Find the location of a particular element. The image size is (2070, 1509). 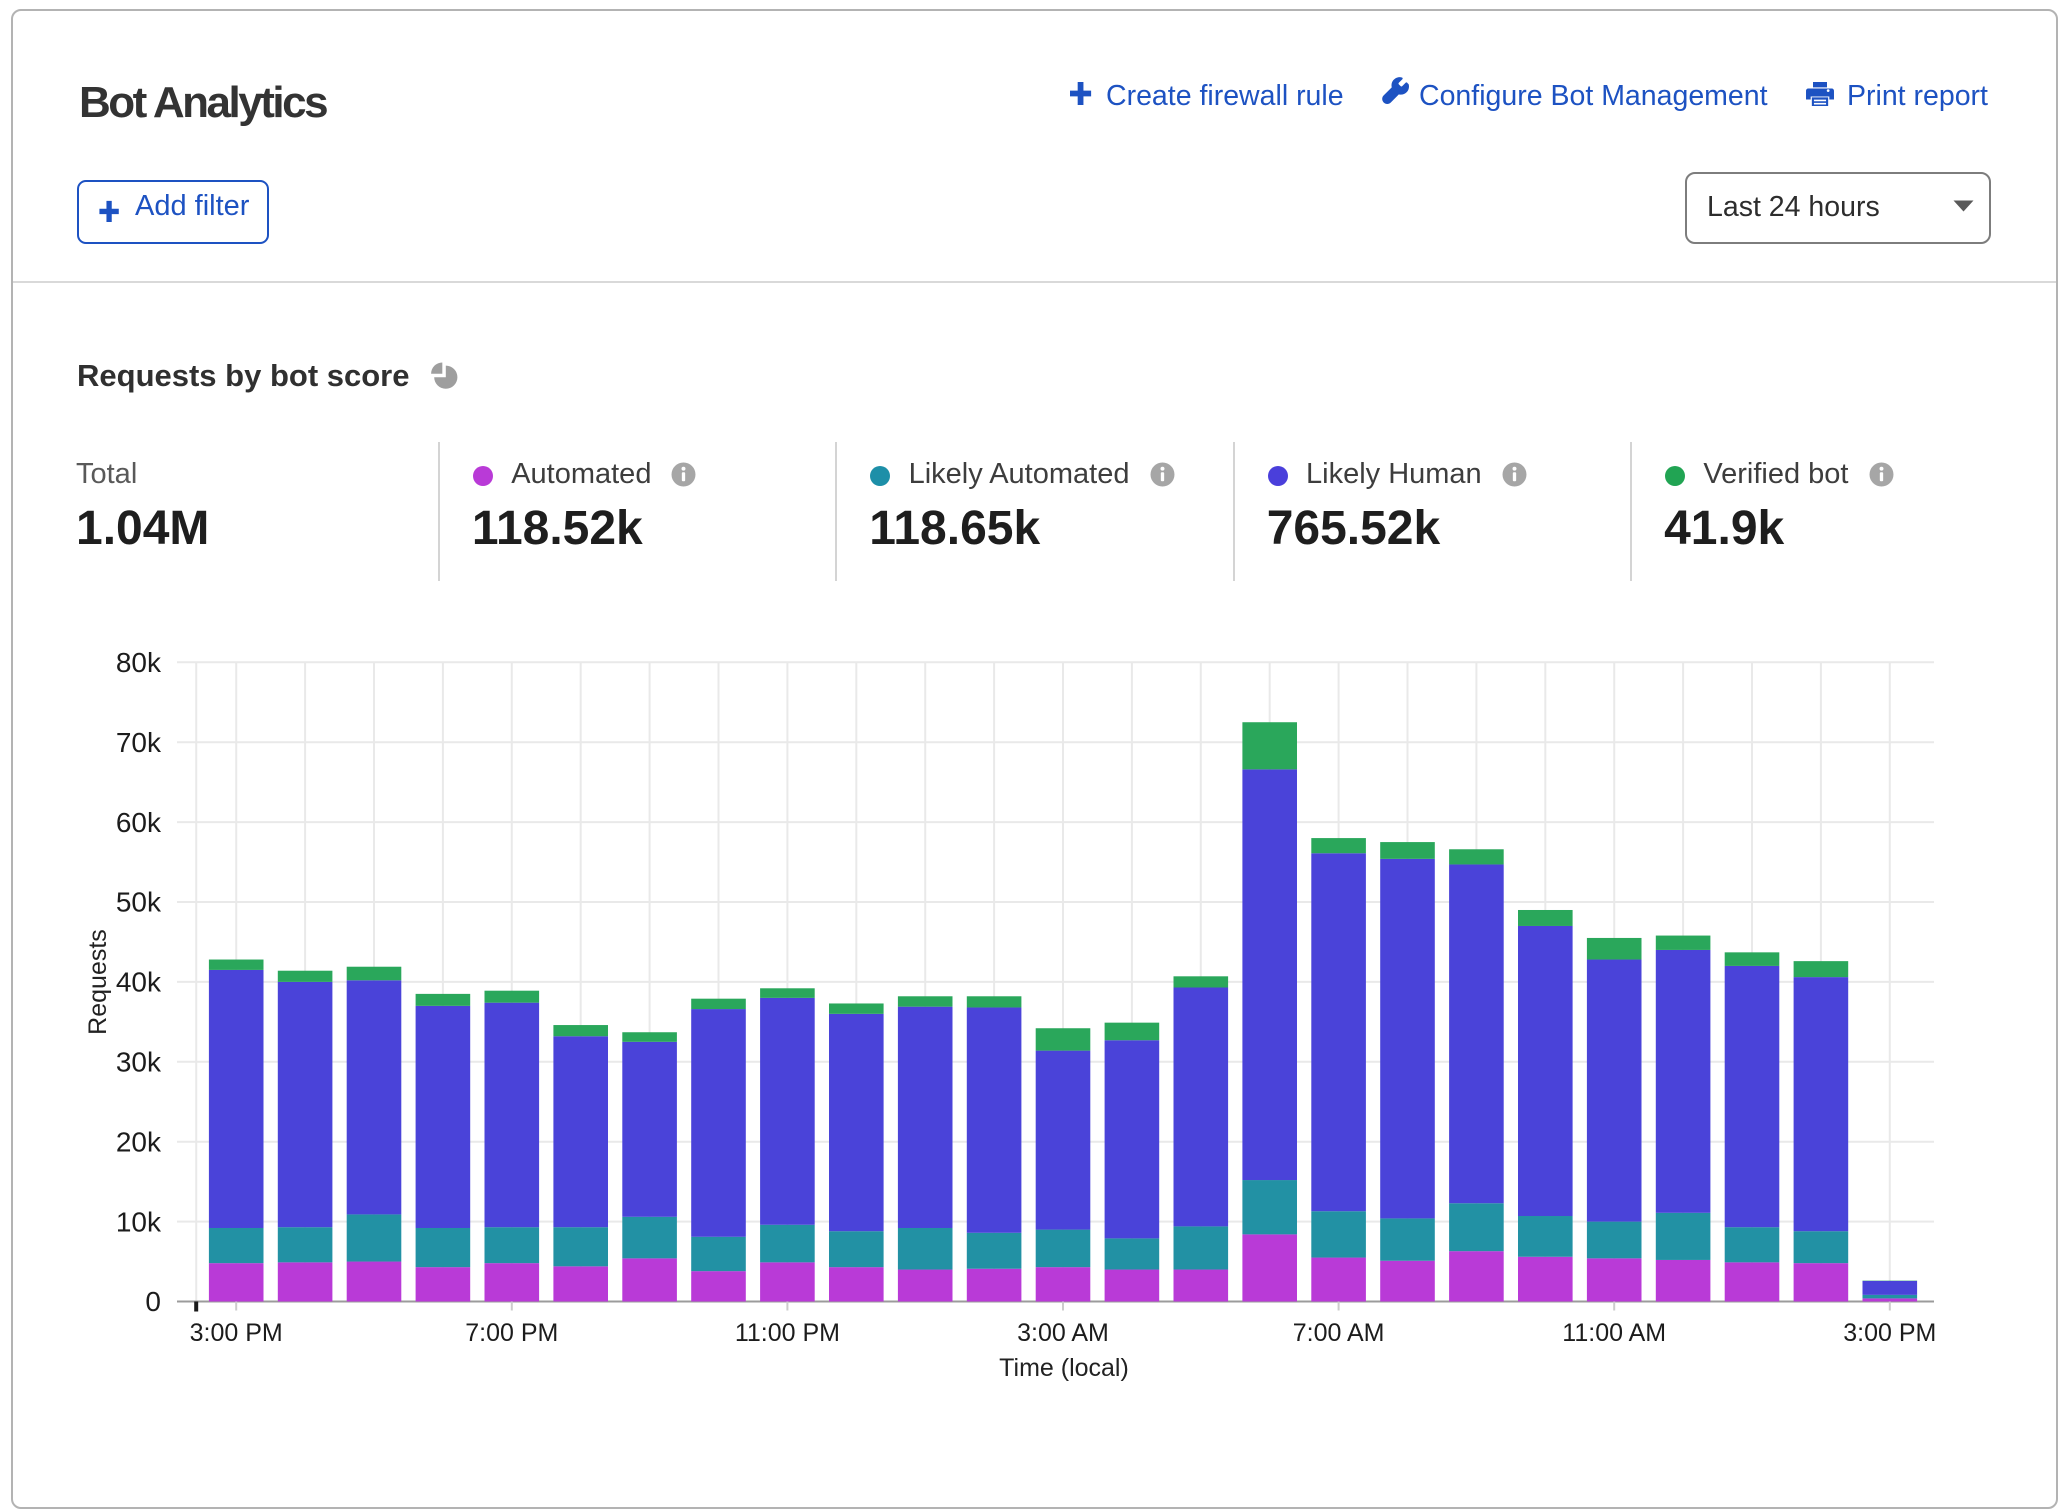

svg-text: 20k is located at coordinates (139, 1141).